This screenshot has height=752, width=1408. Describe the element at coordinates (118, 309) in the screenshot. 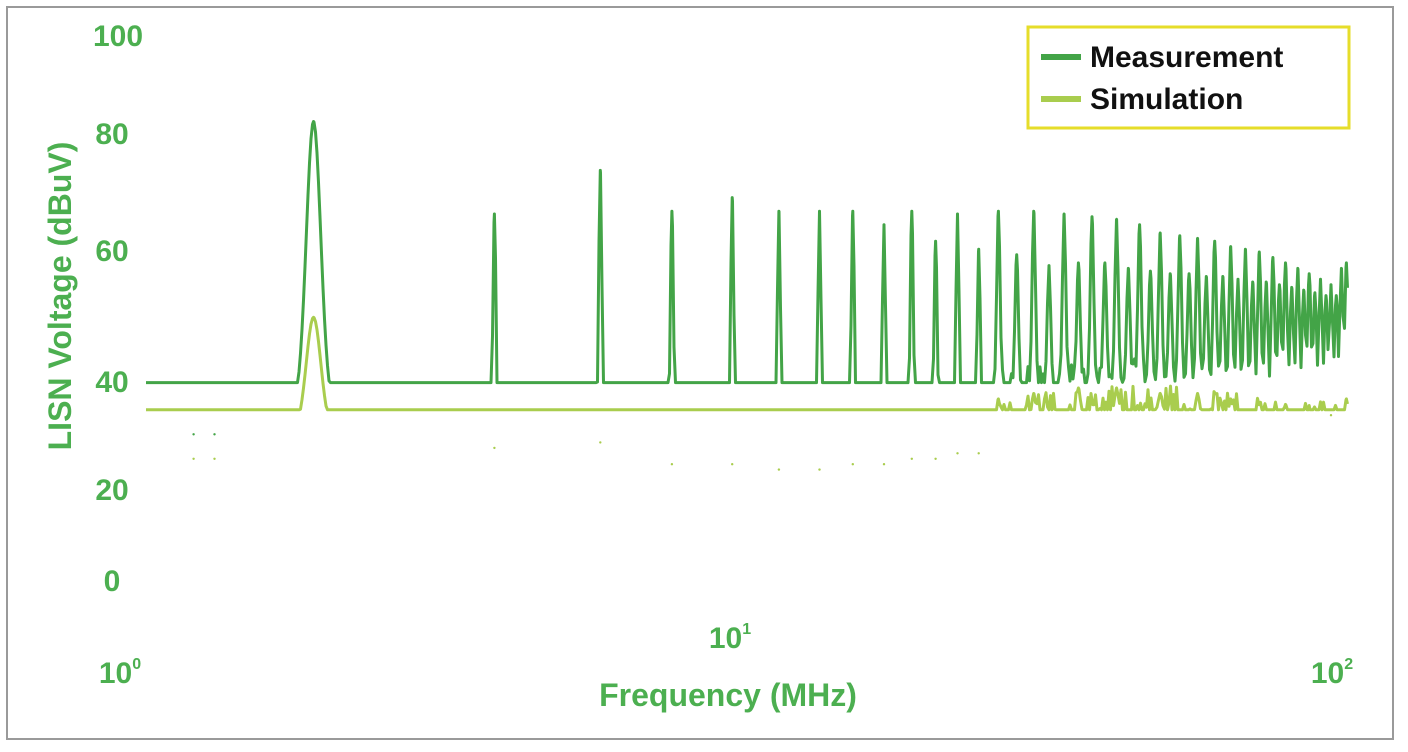

I see `y-axis-ticks: 0 20 40 60 80 100` at that location.